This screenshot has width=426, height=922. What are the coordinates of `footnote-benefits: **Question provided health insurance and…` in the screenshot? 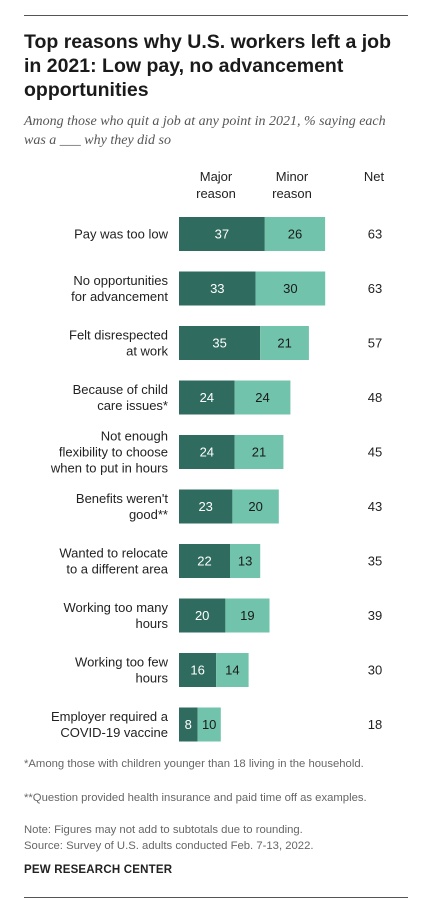 It's located at (195, 798).